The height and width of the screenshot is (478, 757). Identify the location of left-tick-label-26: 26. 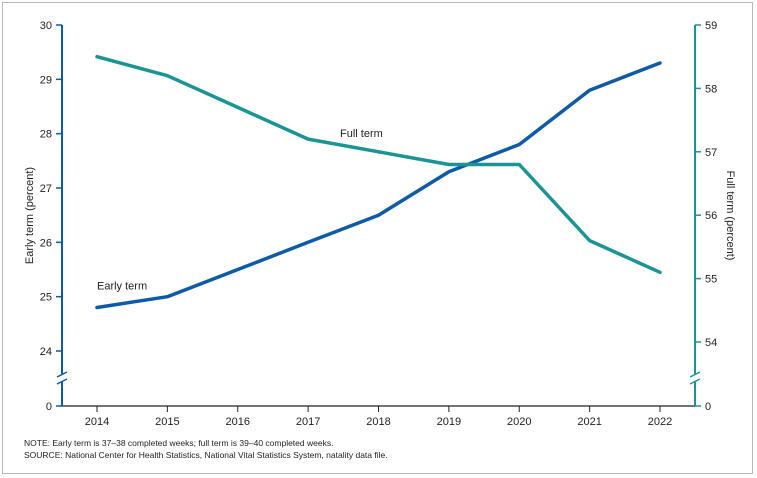
(46, 243).